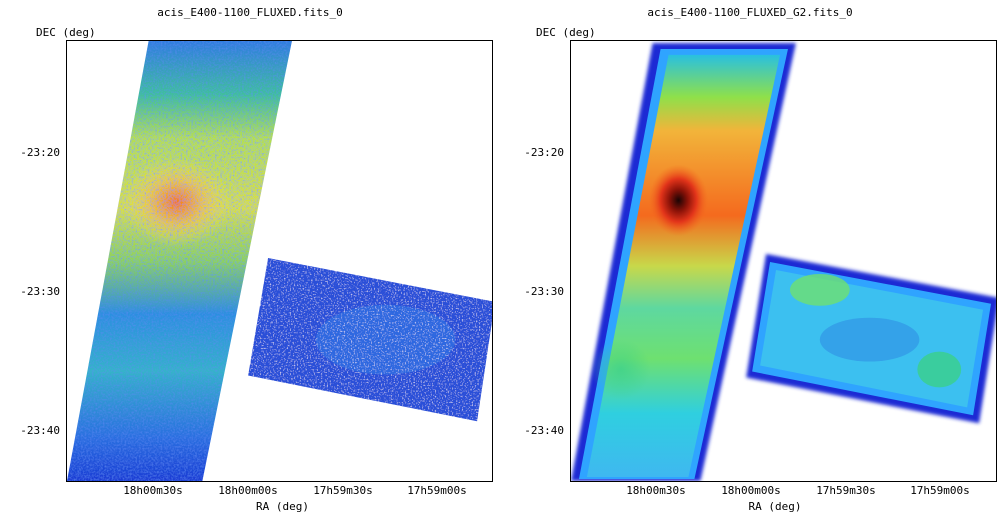 Image resolution: width=1000 pixels, height=522 pixels. Describe the element at coordinates (656, 490) in the screenshot. I see `right-xtick: 18h00m30s` at that location.